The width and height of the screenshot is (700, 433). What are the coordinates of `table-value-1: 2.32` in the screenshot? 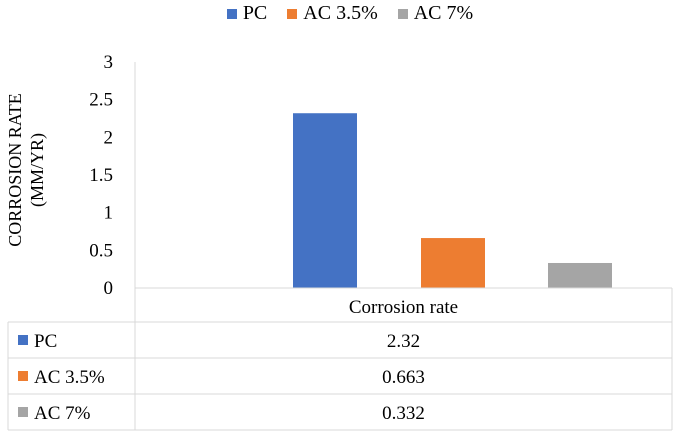 It's located at (403, 341).